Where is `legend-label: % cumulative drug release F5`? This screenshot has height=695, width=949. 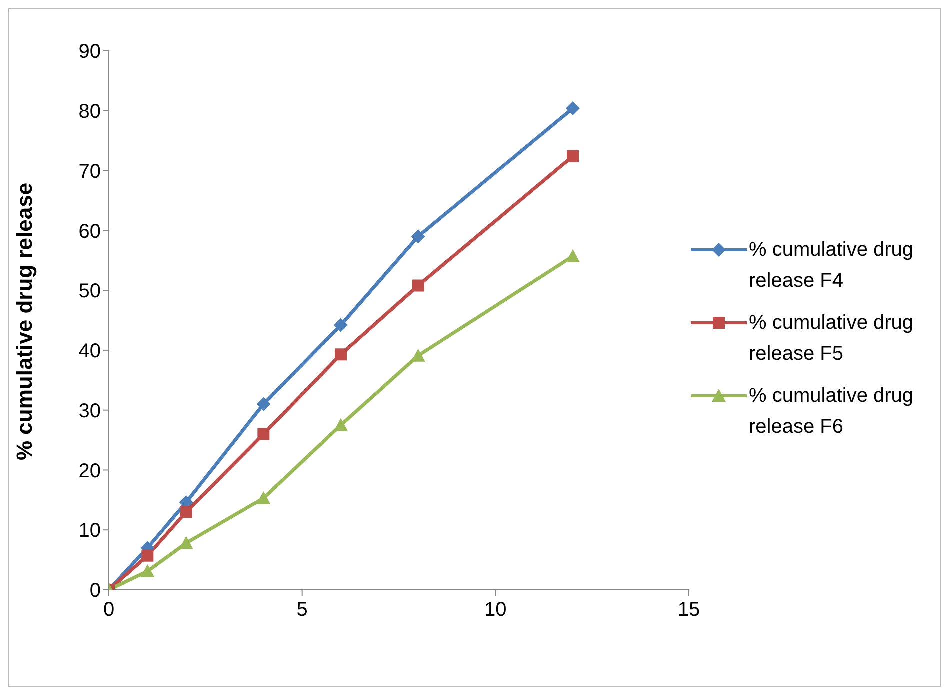 legend-label: % cumulative drug release F5 is located at coordinates (832, 338).